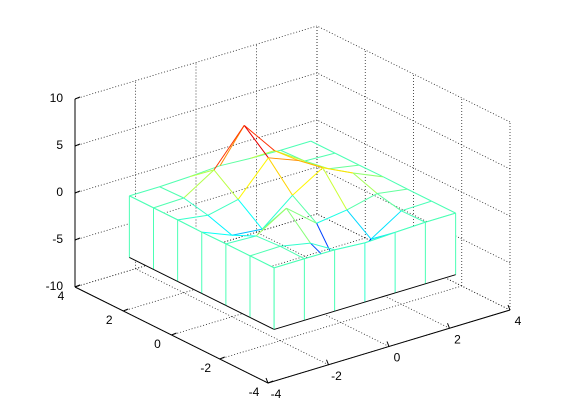  Describe the element at coordinates (55, 286) in the screenshot. I see `z-tick-label: -10` at that location.